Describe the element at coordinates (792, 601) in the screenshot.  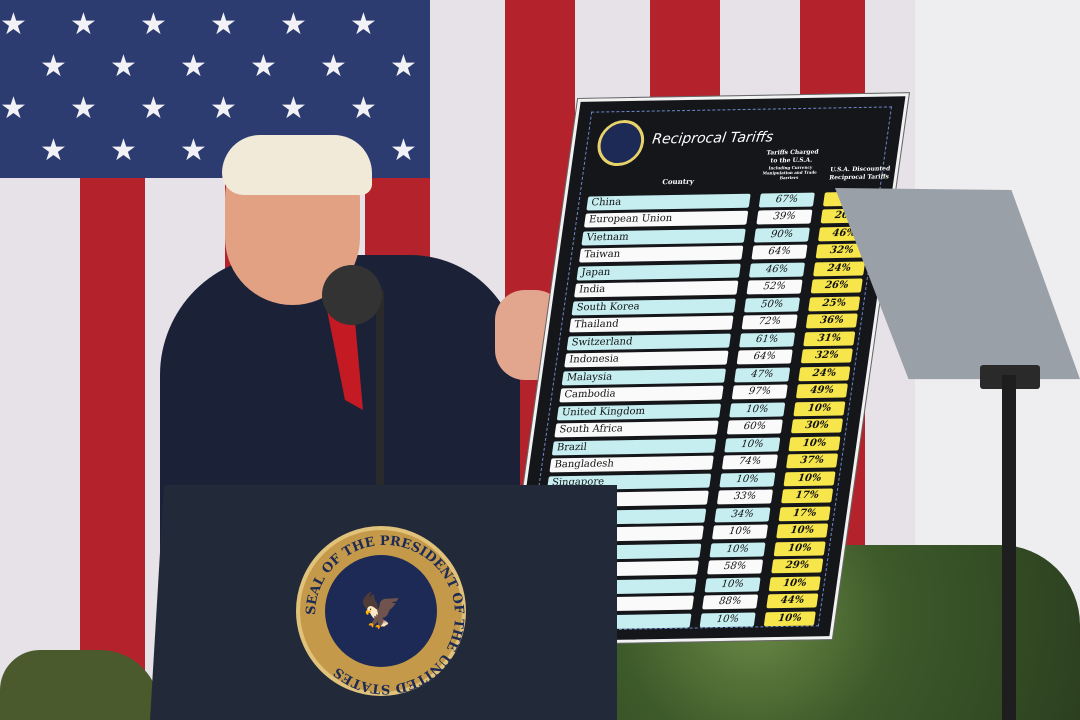
I see `discounted-cell: 44%` at that location.